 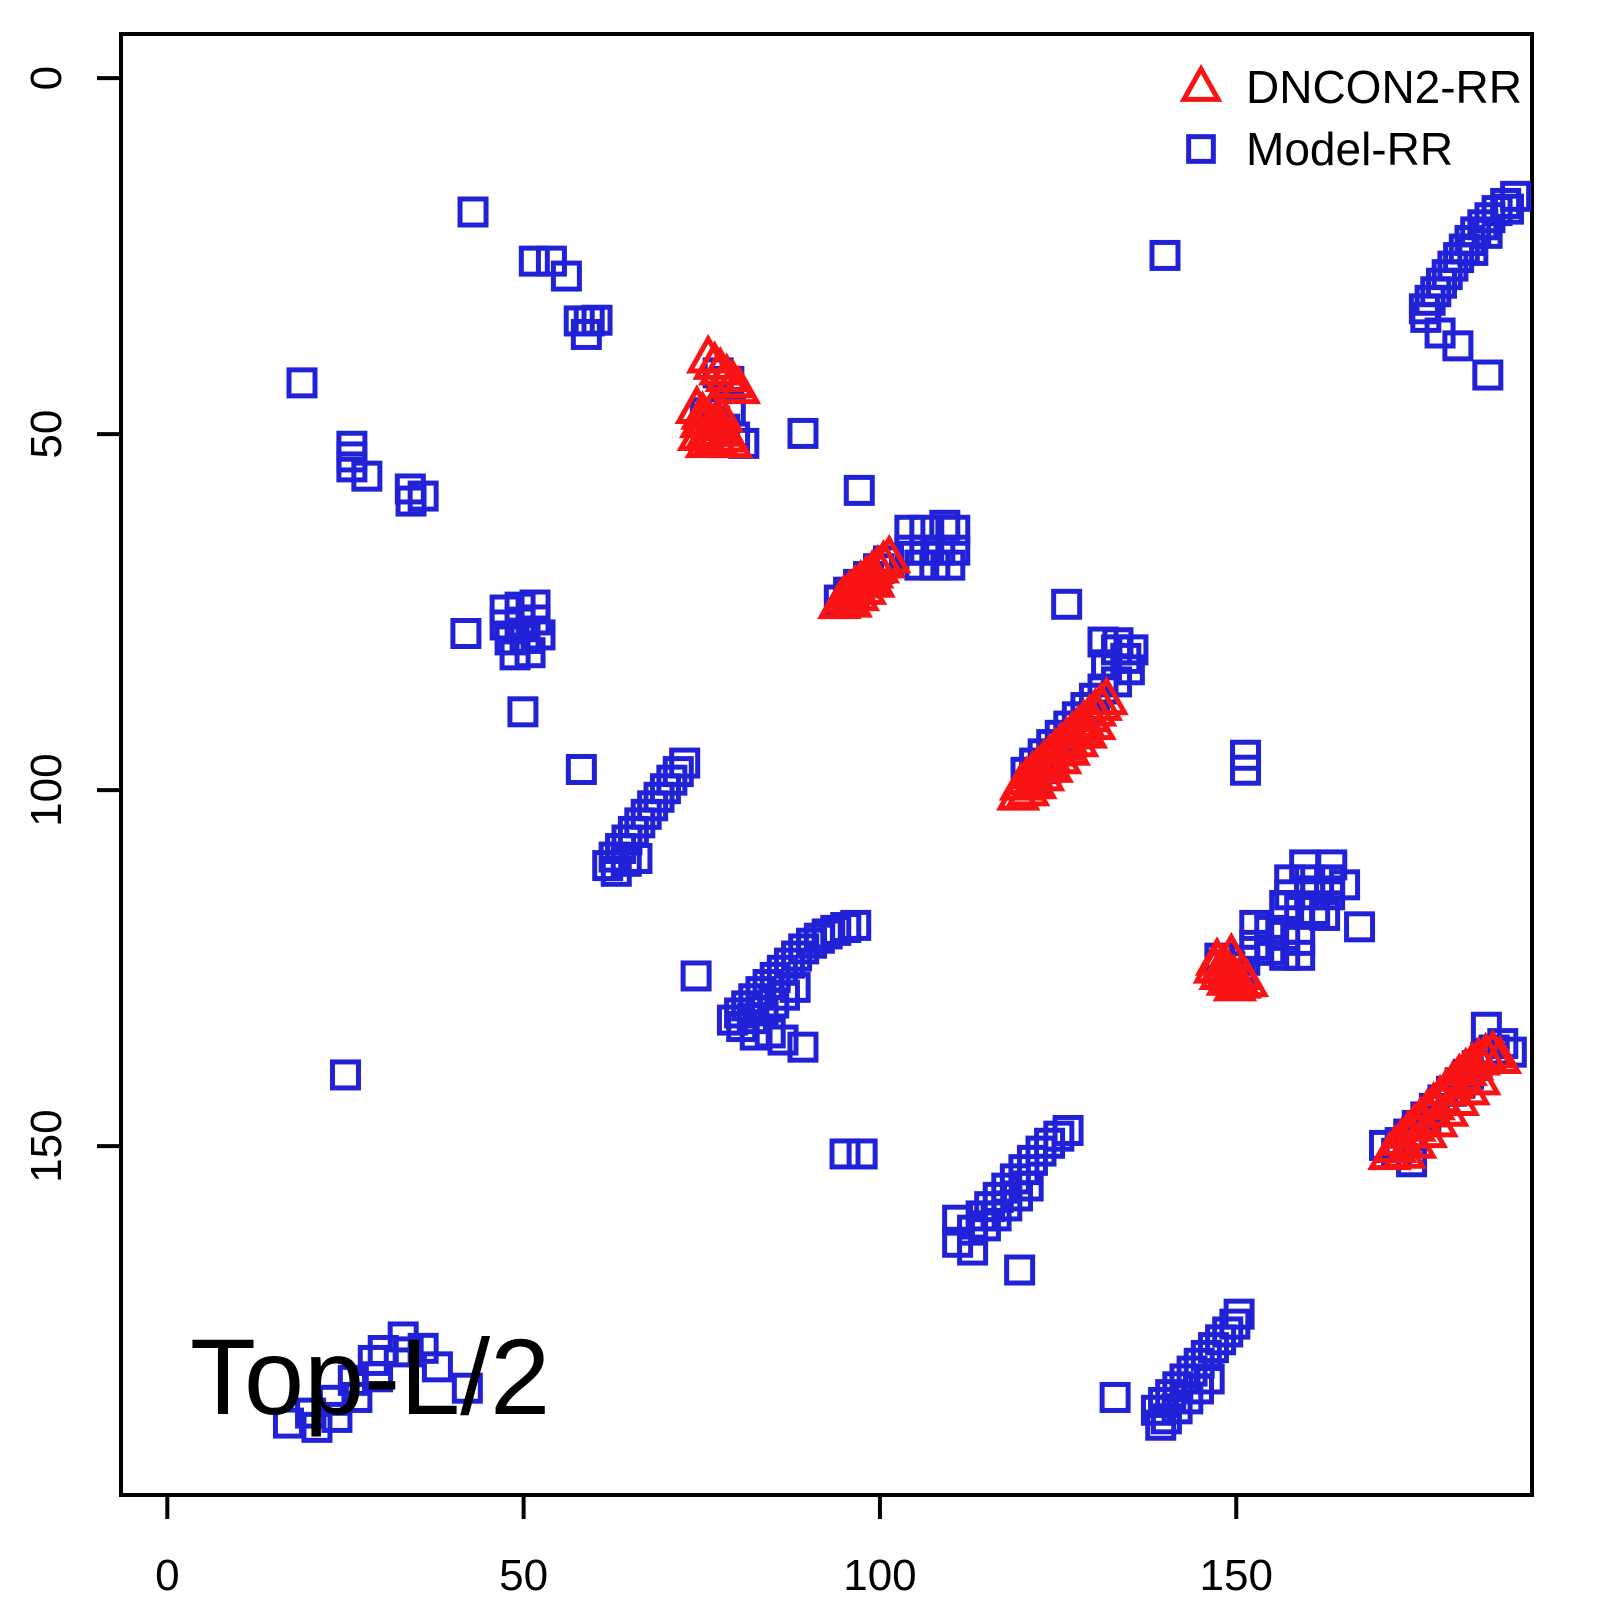 What do you see at coordinates (71, 624) in the screenshot?
I see `y-axis: 0 50 100 150` at bounding box center [71, 624].